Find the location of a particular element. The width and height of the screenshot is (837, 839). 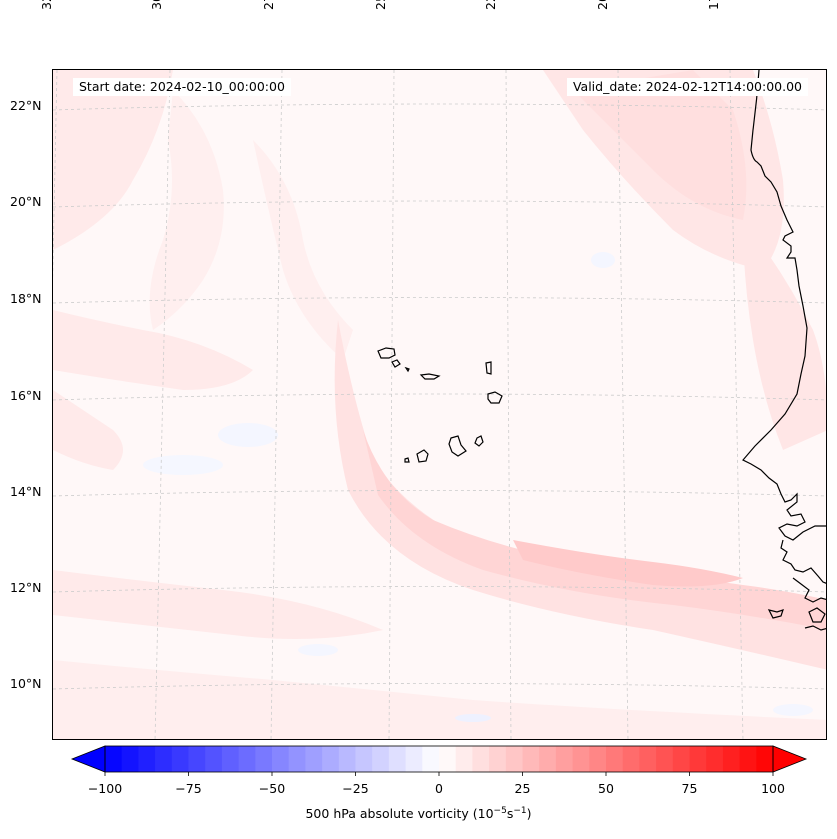

lon-label-25w: 25°W is located at coordinates (380, 5).